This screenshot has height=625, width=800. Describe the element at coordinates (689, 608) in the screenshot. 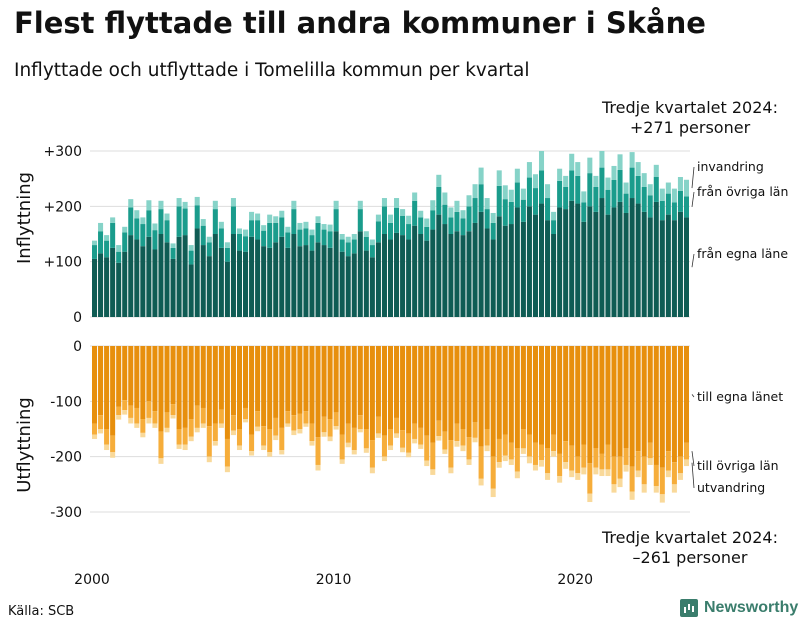

I see `brand-logo-icon` at that location.